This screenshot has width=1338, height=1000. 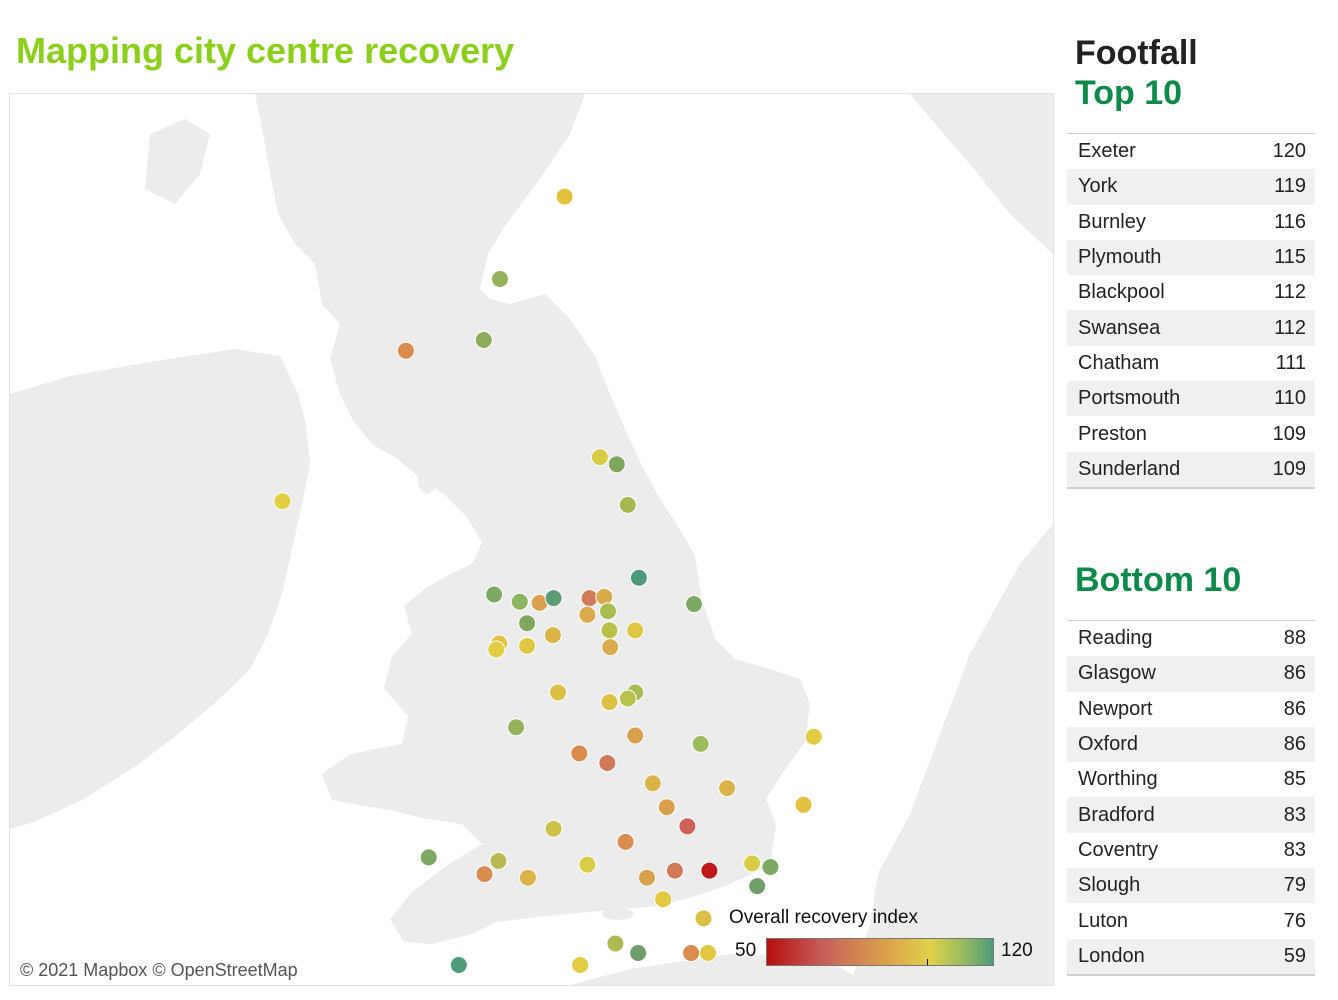 I want to click on table-row: Plymouth 115, so click(x=1191, y=257).